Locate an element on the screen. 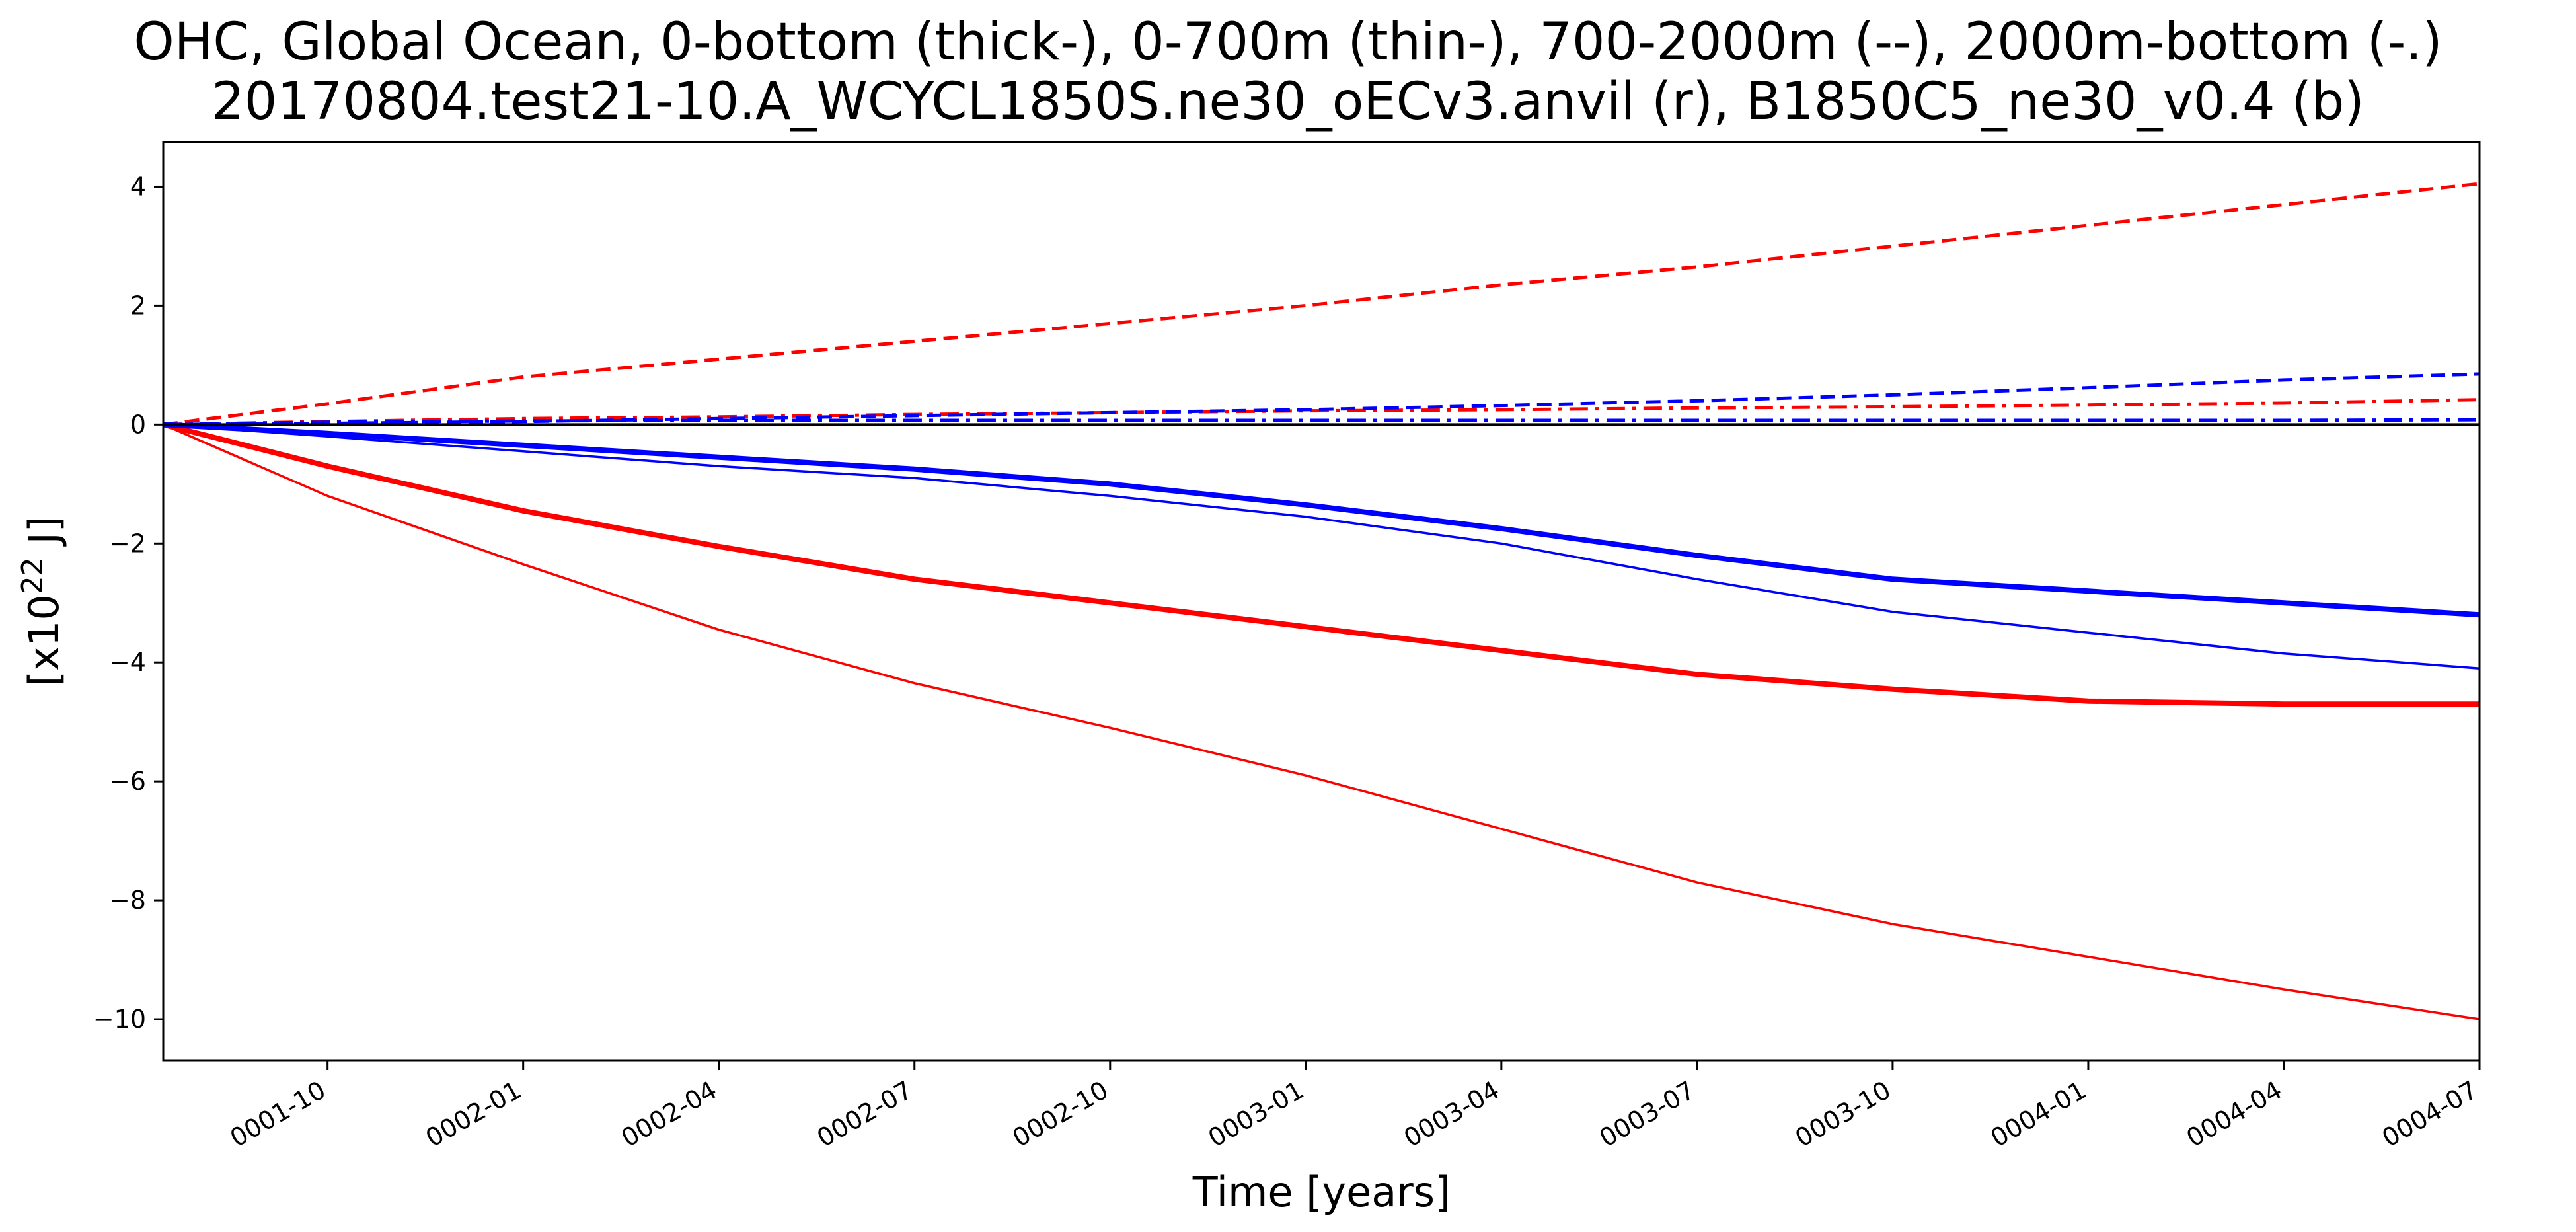 This screenshot has height=1232, width=2576. y-axis-label-exponent: 22 is located at coordinates (33, 575).